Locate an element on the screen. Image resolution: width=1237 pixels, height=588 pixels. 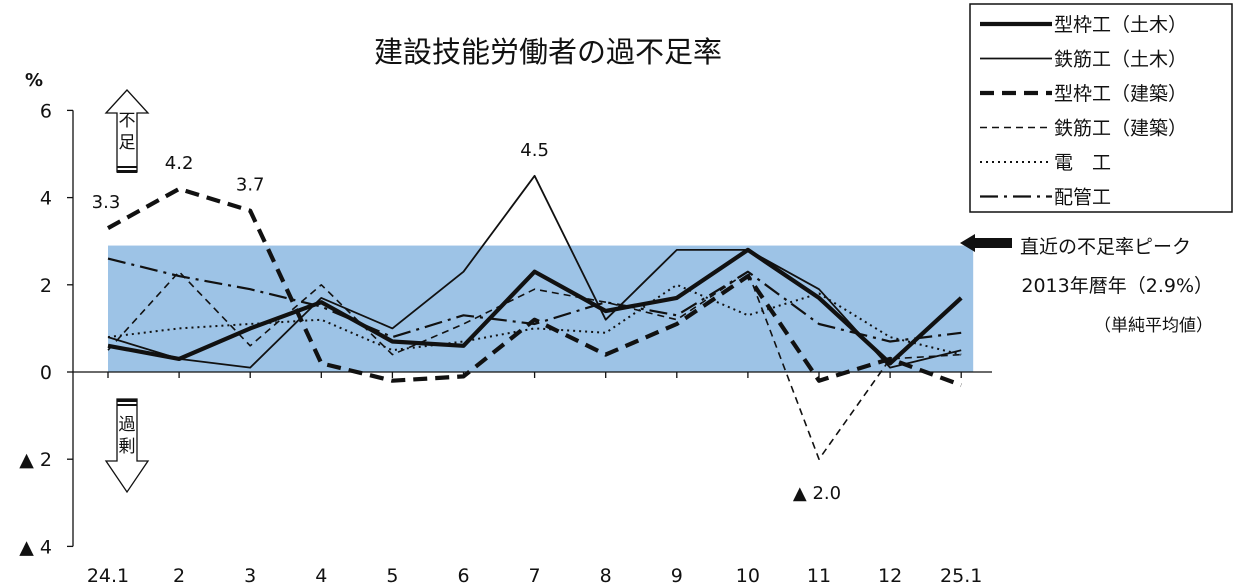
x-tick-label: 7 is located at coordinates (535, 576).